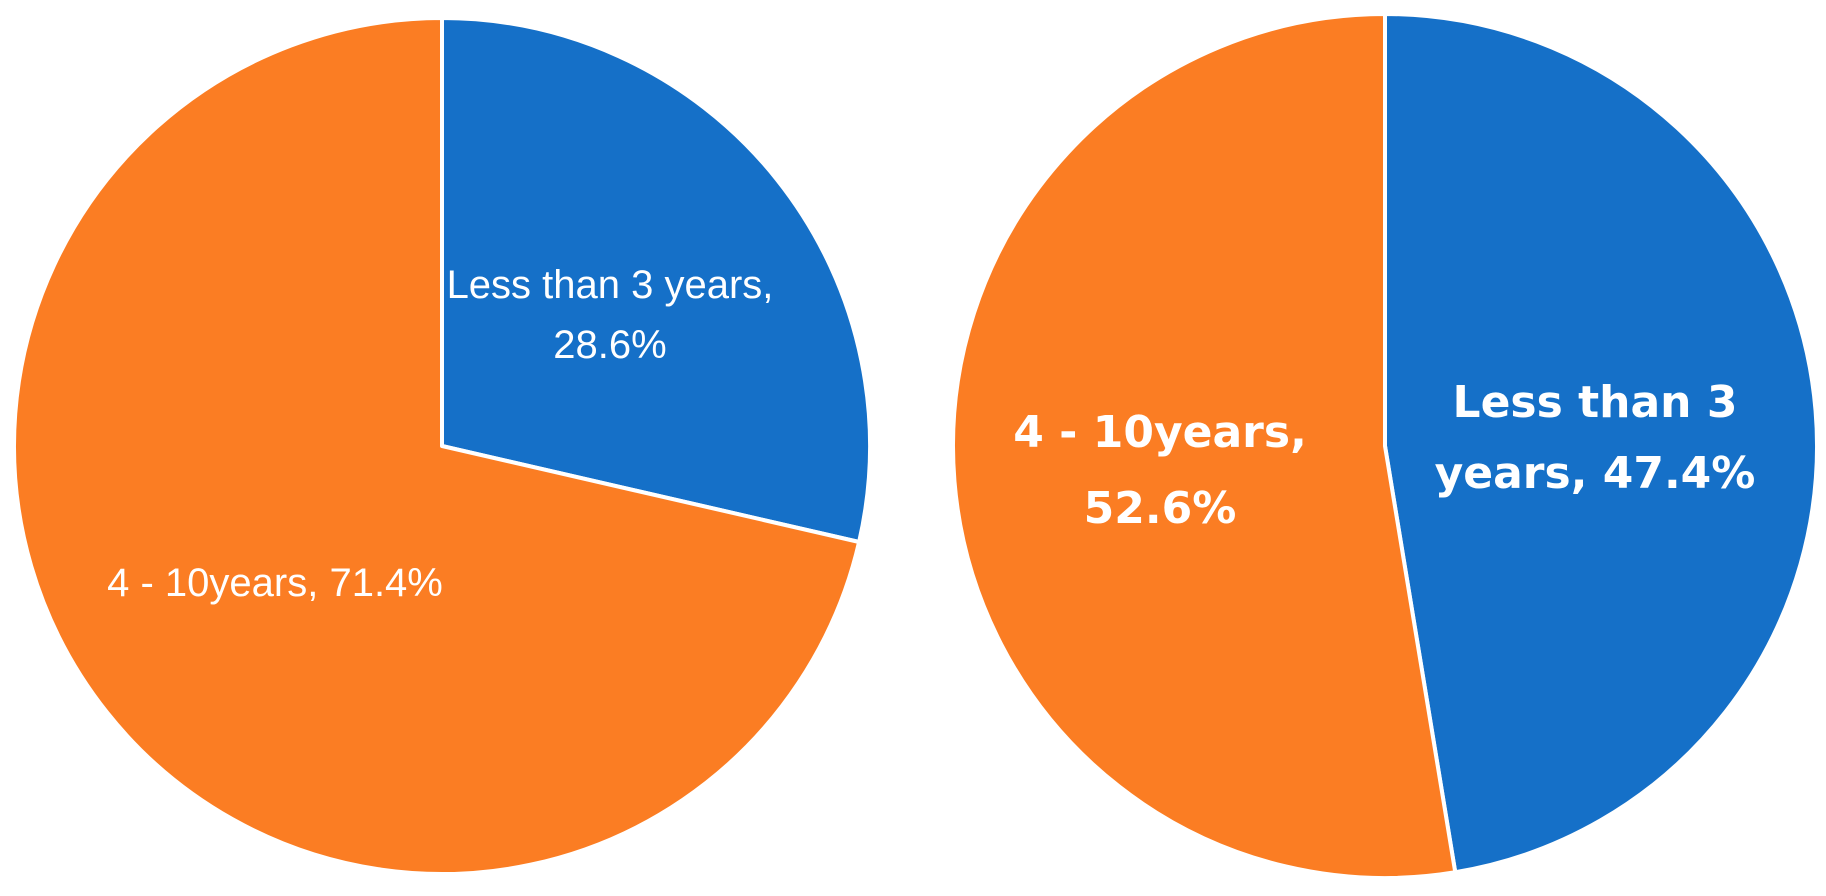  What do you see at coordinates (610, 285) in the screenshot?
I see `pie-left-label-less-than-3-years-line1: Less than 3 years,` at bounding box center [610, 285].